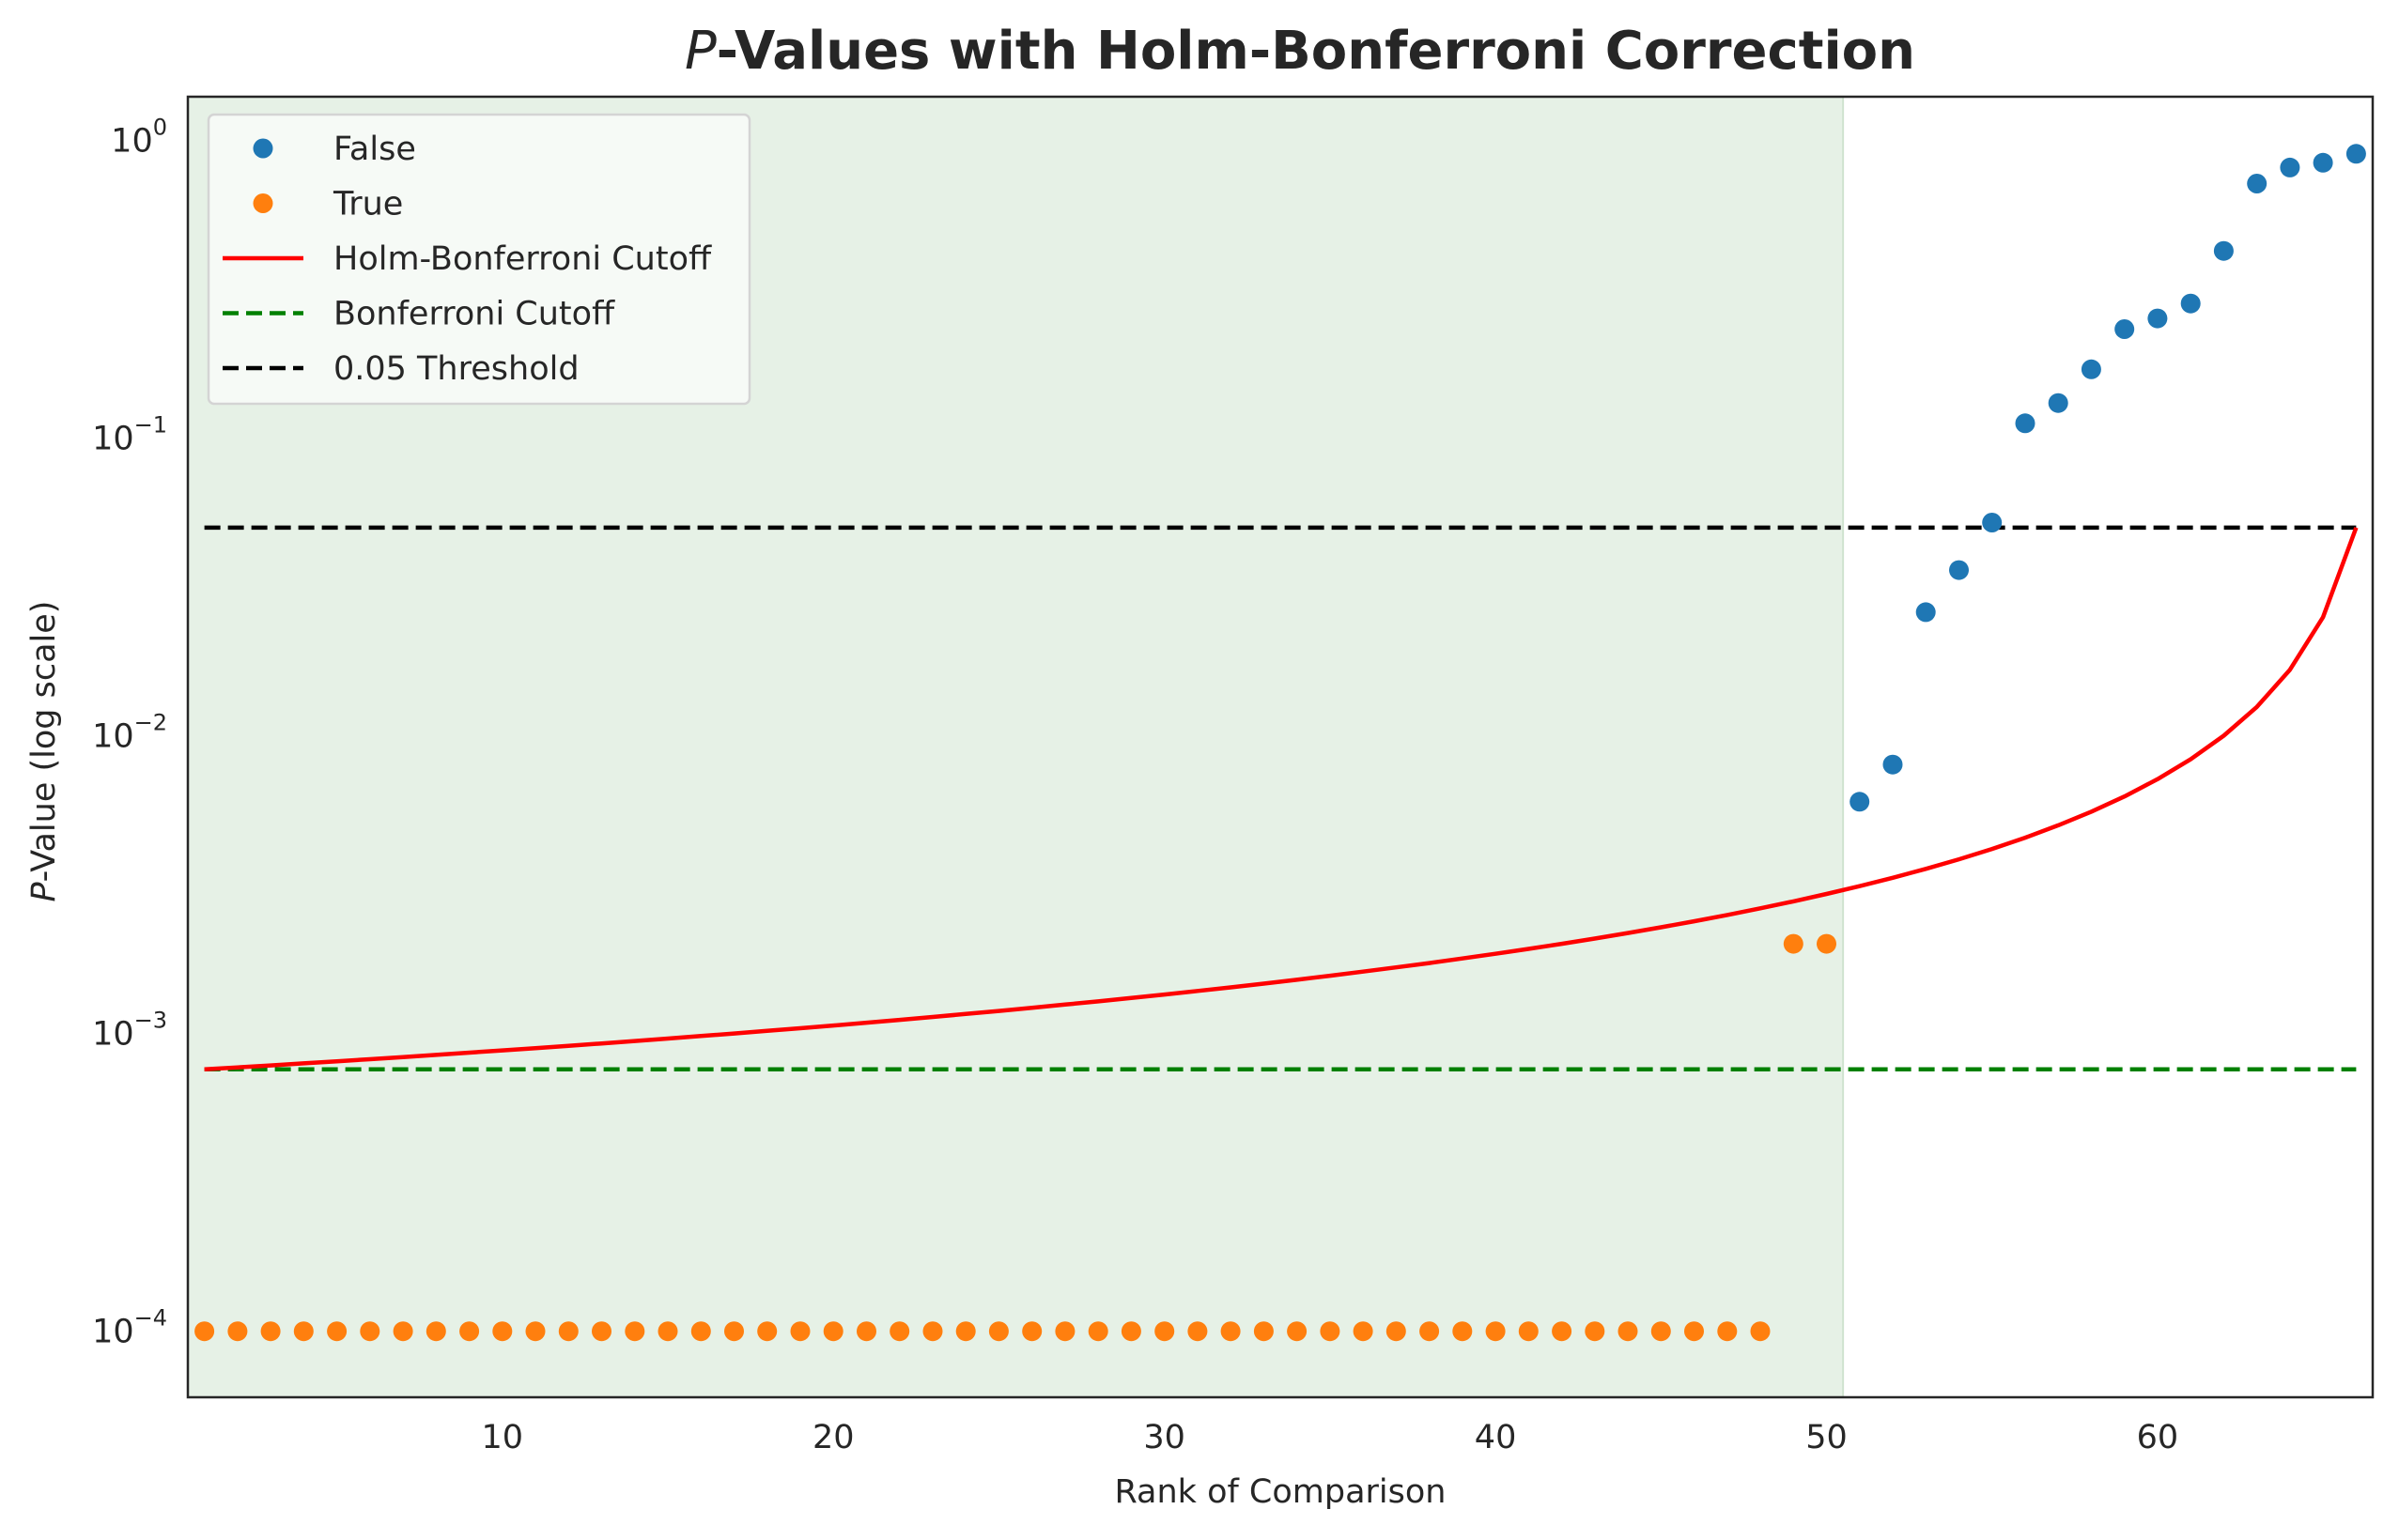  Describe the element at coordinates (474, 314) in the screenshot. I see `legend-label-bonferroni-cutoff: Bonferroni Cutoff` at that location.